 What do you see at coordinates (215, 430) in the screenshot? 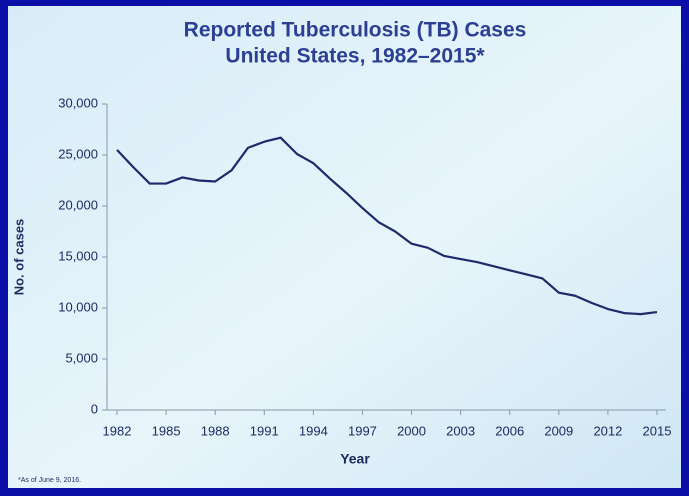
I see `x-tick-label: 1988` at bounding box center [215, 430].